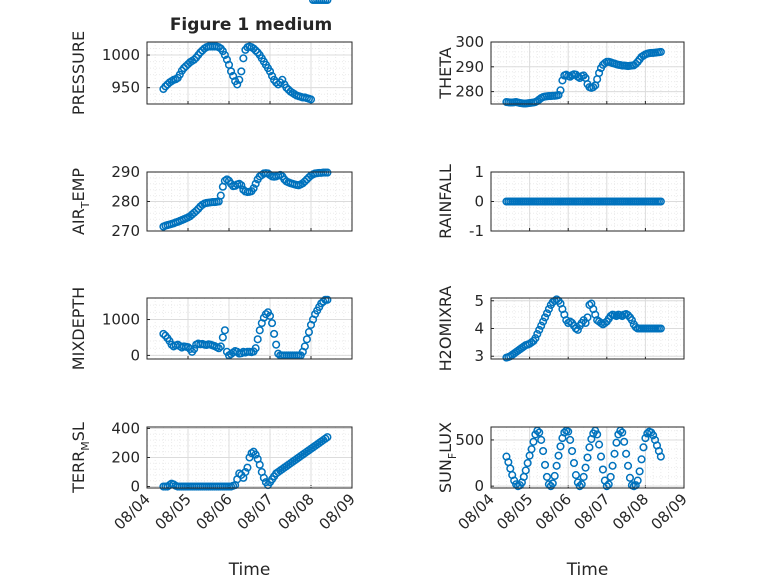 The width and height of the screenshot is (778, 583). What do you see at coordinates (249, 73) in the screenshot?
I see `plot-area` at bounding box center [249, 73].